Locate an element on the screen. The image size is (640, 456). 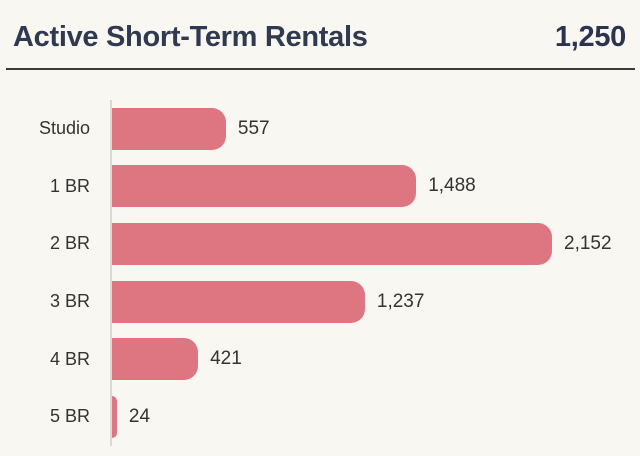
value-label: 1,237 is located at coordinates (400, 301).